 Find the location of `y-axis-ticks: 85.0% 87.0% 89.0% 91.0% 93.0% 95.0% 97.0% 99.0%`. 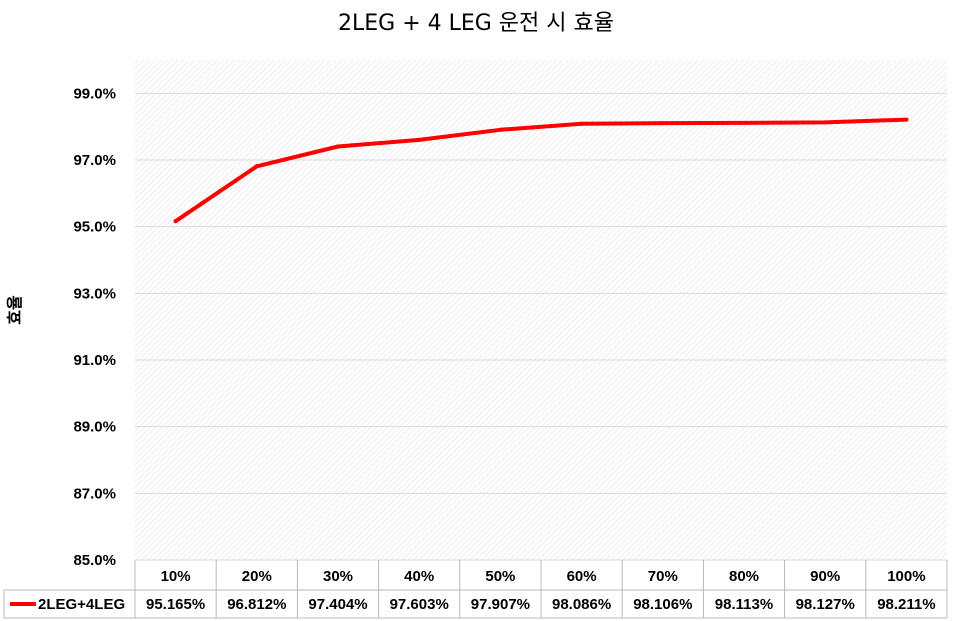

y-axis-ticks: 85.0% 87.0% 89.0% 91.0% 93.0% 95.0% 97.0% 99.0% is located at coordinates (94, 327).